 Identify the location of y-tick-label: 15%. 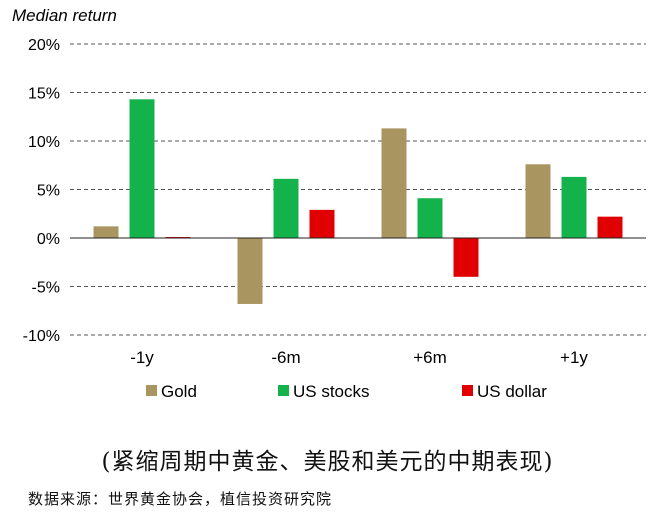
(44, 94).